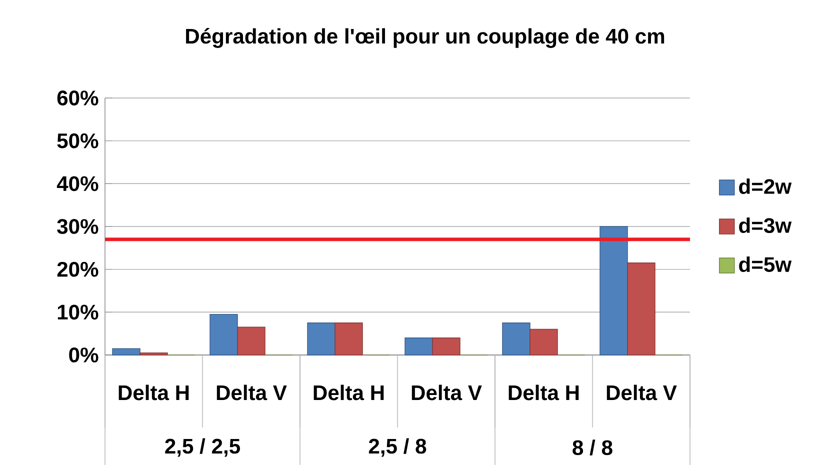  Describe the element at coordinates (77, 140) in the screenshot. I see `y-tick-label: 50%` at that location.